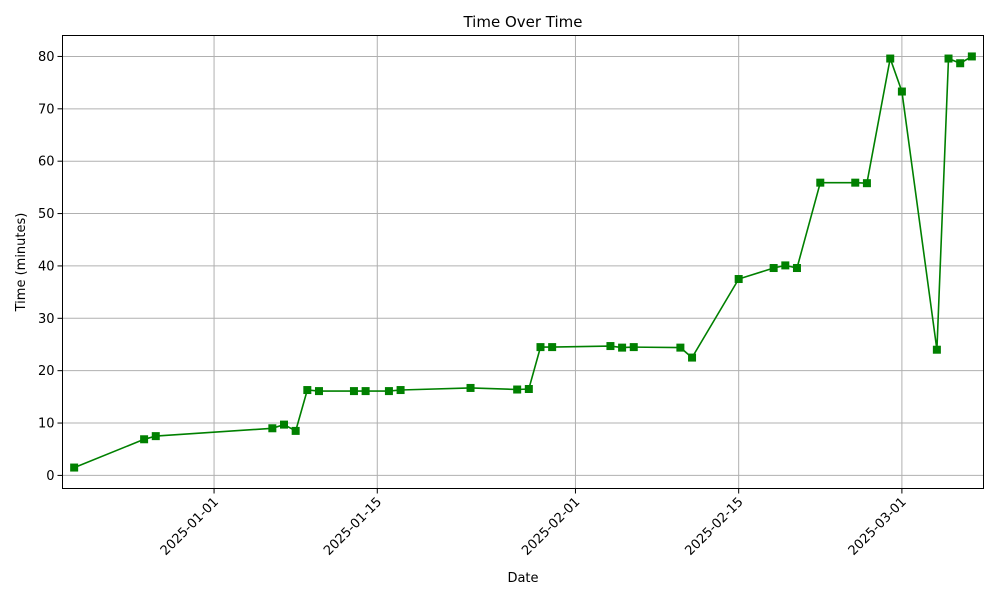 Image resolution: width=1000 pixels, height=600 pixels. I want to click on x-tick-label: 2025-02-01, so click(551, 527).